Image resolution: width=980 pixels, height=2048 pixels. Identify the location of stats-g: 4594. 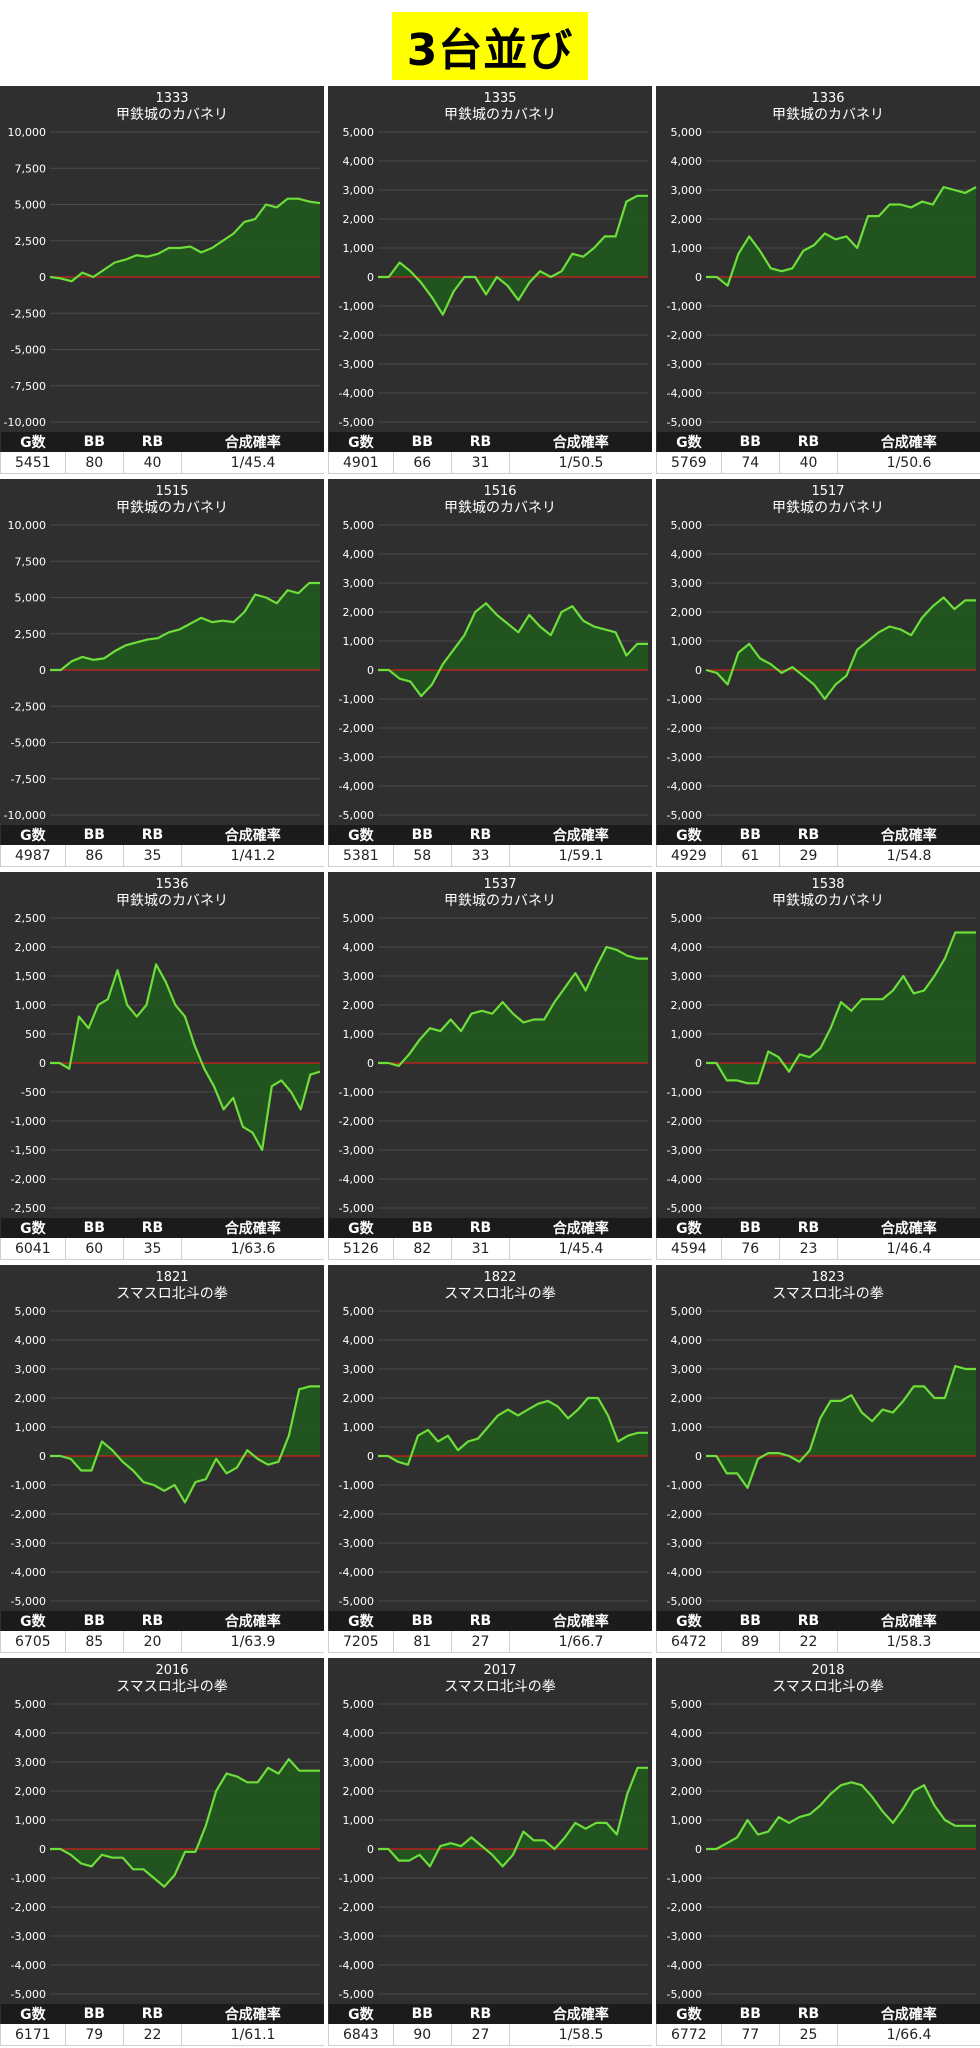
(689, 1249).